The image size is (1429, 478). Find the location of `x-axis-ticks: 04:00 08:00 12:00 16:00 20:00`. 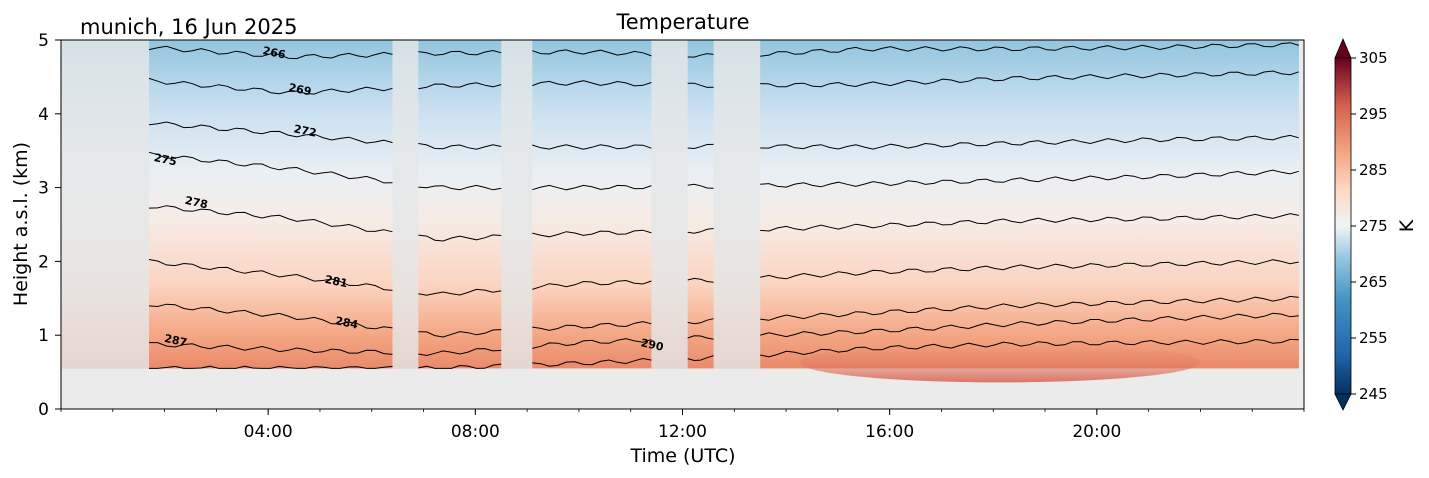

x-axis-ticks: 04:00 08:00 12:00 16:00 20:00 is located at coordinates (682, 425).